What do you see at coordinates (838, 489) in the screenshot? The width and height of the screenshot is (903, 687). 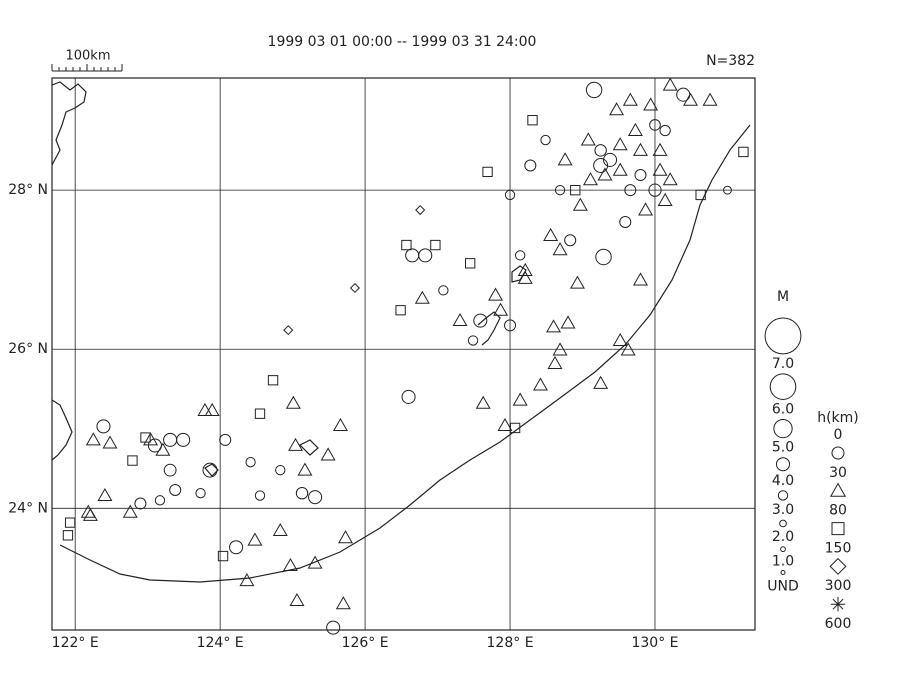 I see `depth-legend-symbol` at bounding box center [838, 489].